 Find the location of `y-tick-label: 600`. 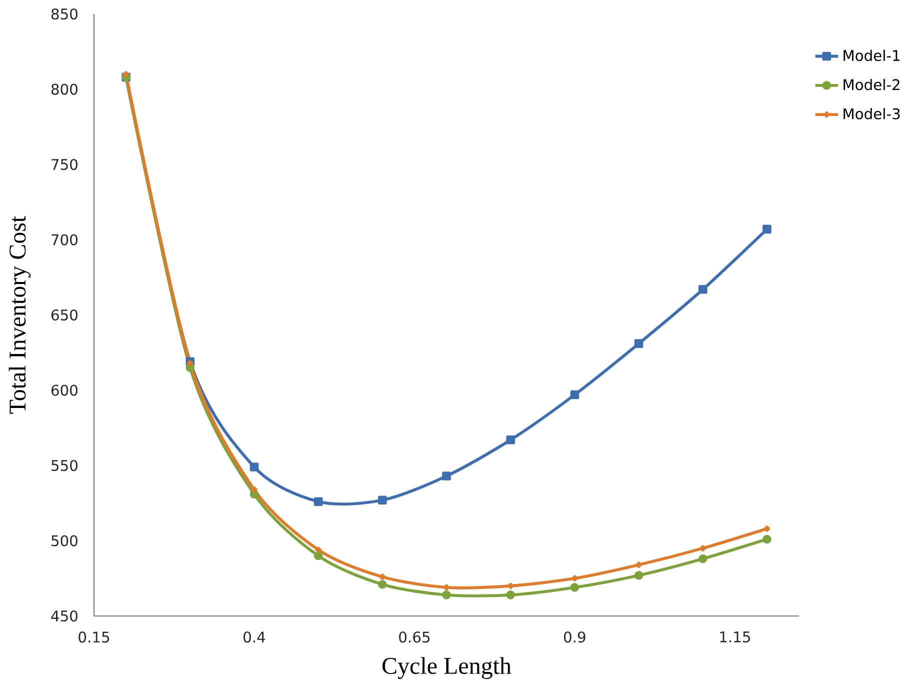

y-tick-label: 600 is located at coordinates (64, 390).